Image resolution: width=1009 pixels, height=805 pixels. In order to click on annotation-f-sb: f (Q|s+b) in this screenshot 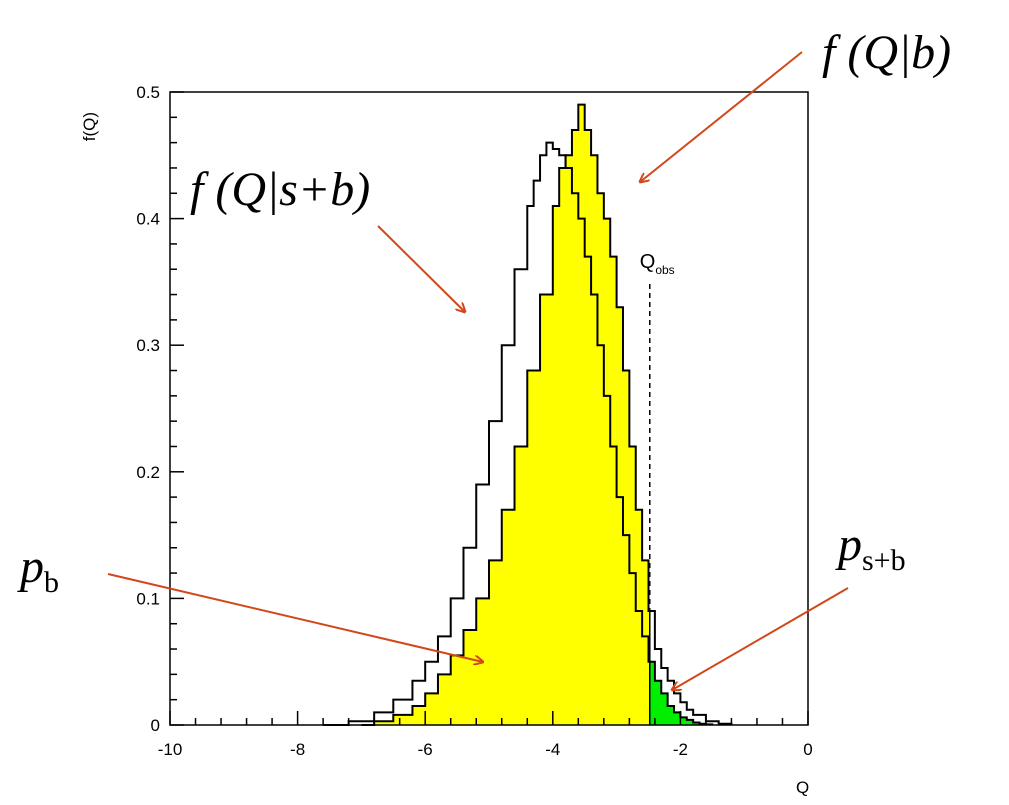, I will do `click(280, 189)`.